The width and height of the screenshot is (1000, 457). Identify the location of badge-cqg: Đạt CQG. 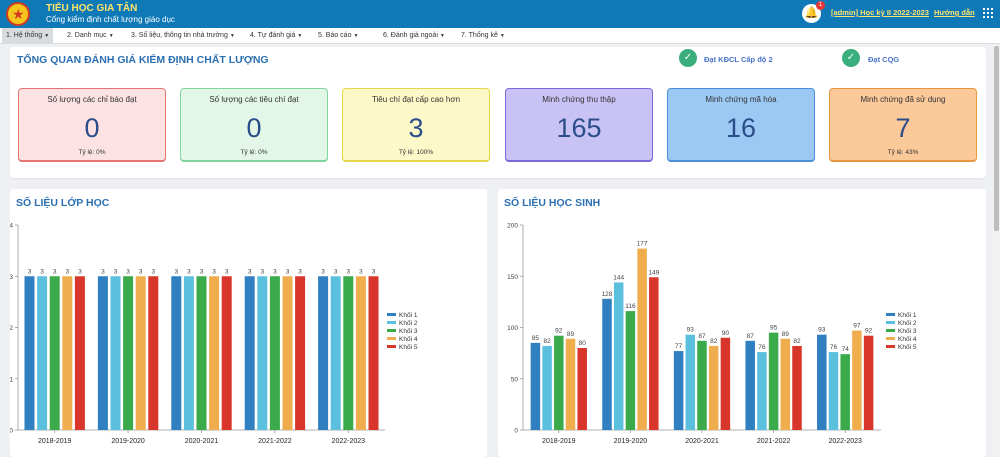
(884, 59).